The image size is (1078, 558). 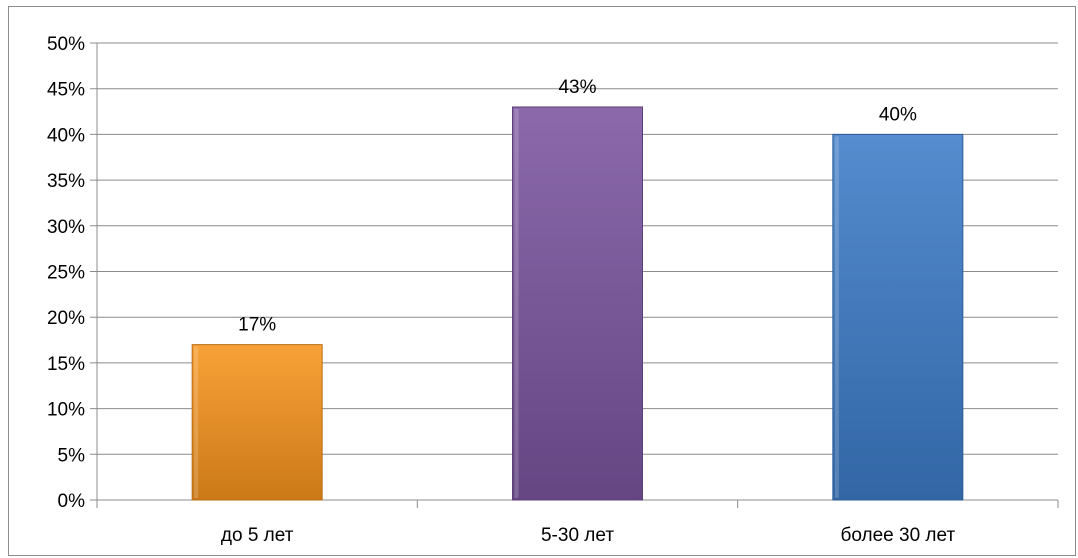 I want to click on y-tick-label: 25%, so click(x=66, y=273).